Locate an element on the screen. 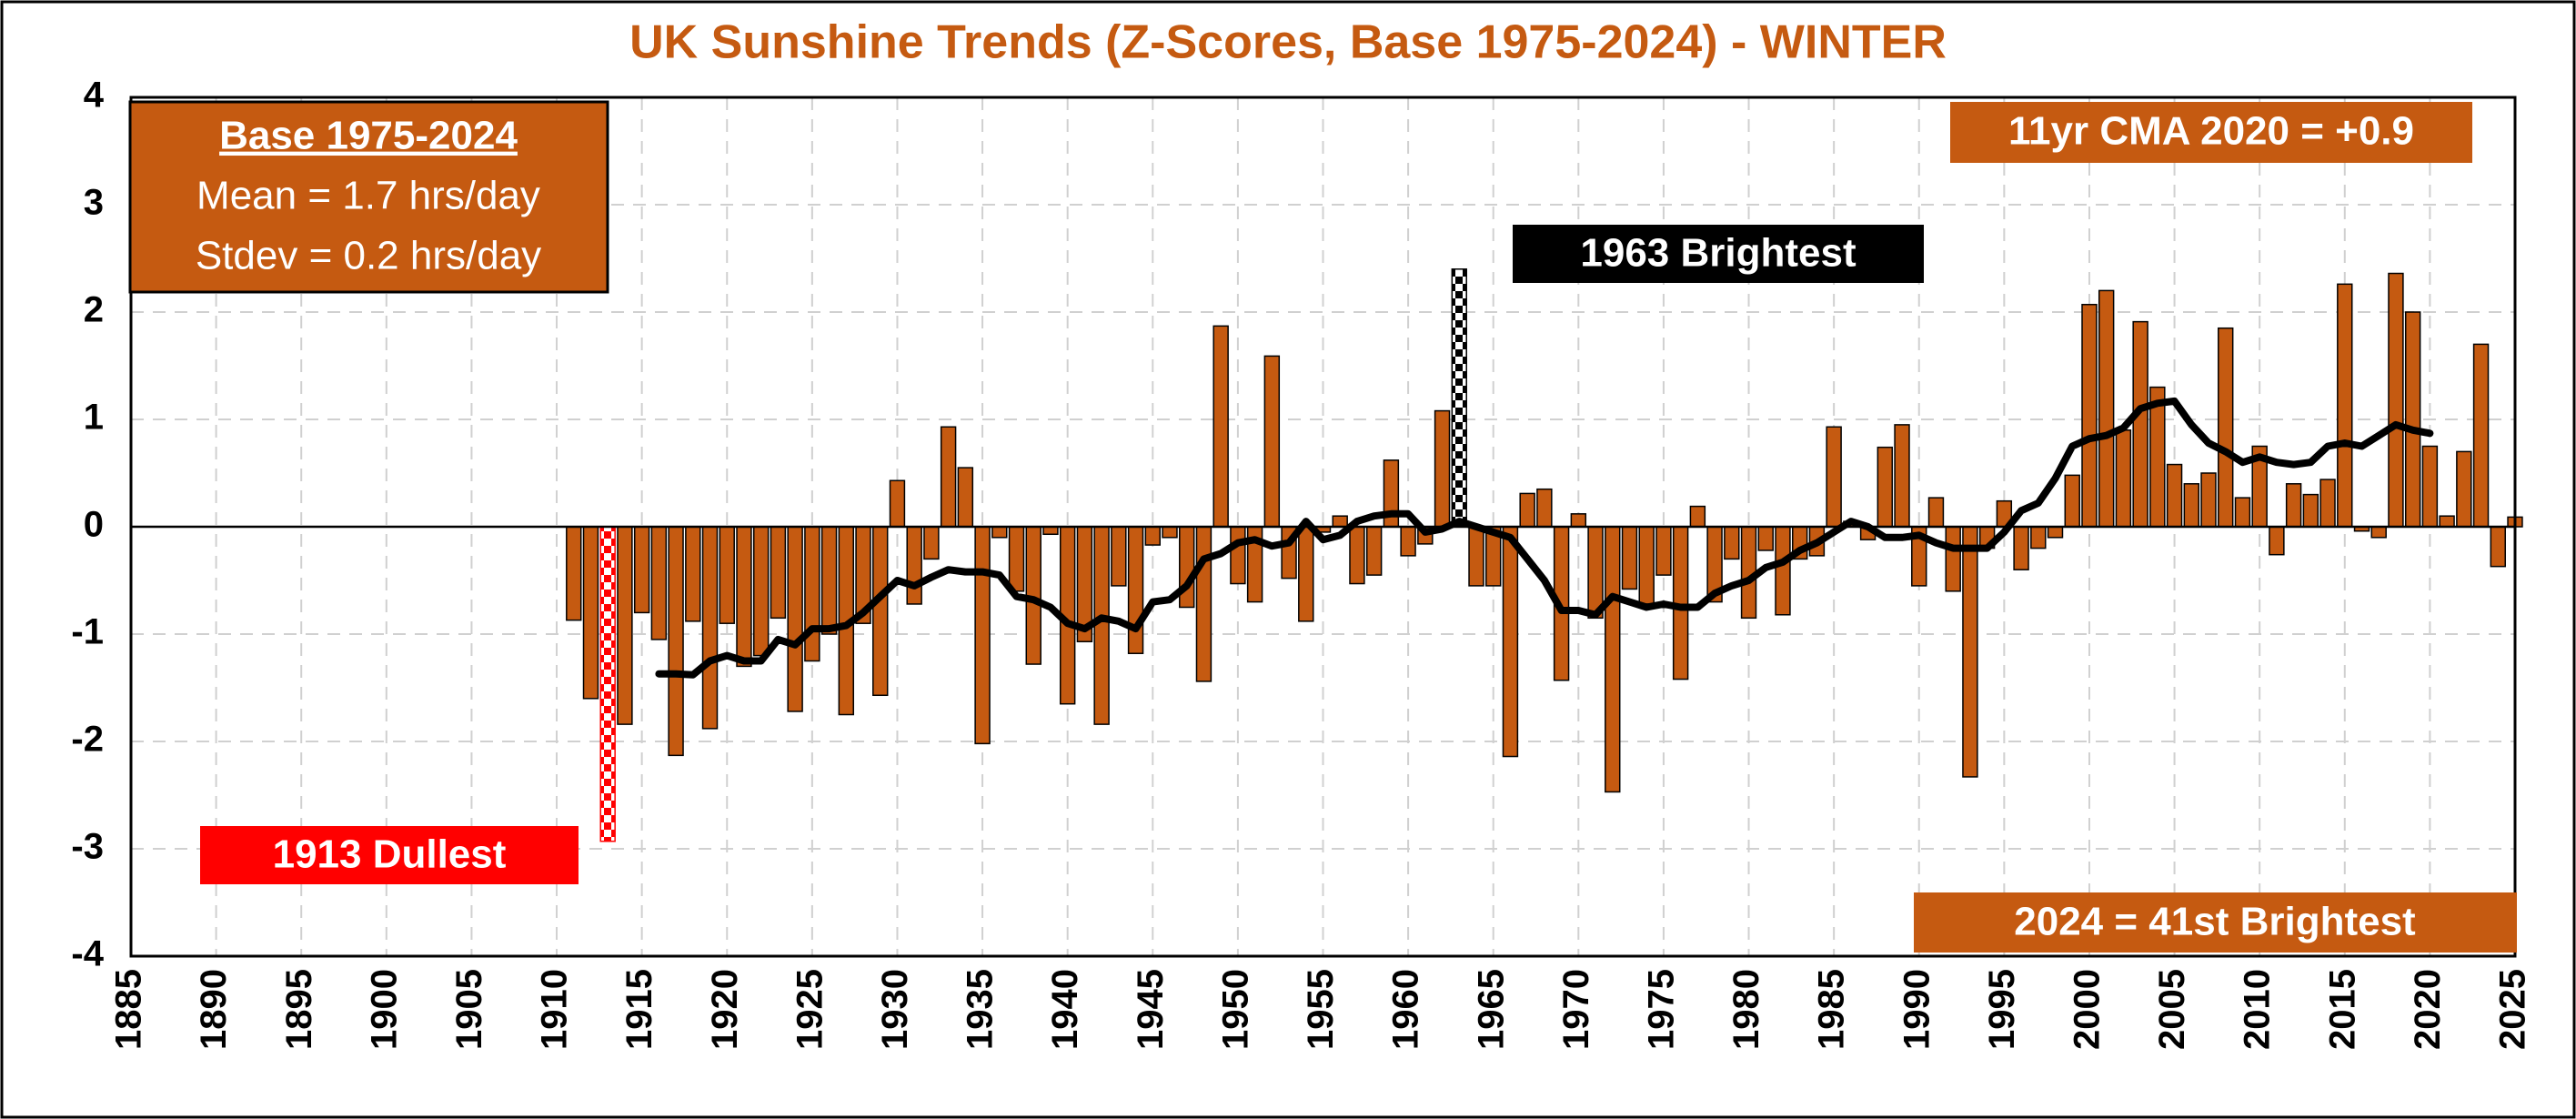 The width and height of the screenshot is (2576, 1119). y-tick-label: 0 is located at coordinates (94, 525).